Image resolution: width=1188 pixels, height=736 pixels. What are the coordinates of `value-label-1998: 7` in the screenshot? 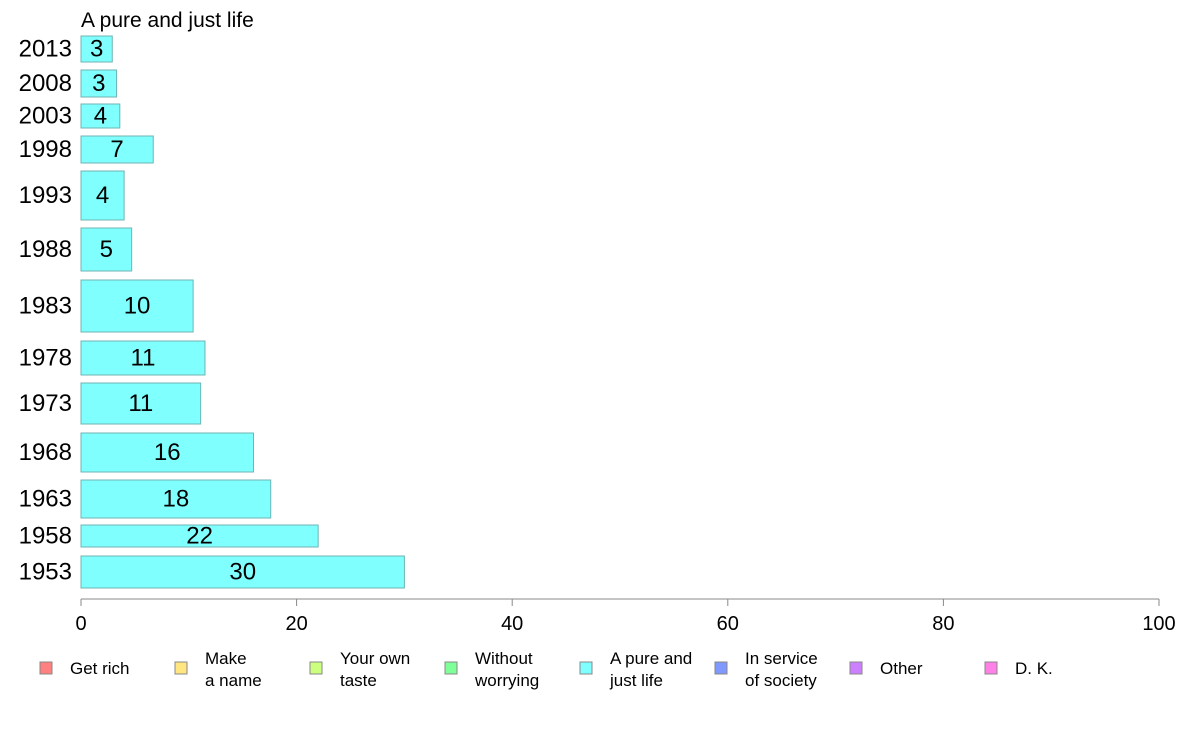 It's located at (116, 149).